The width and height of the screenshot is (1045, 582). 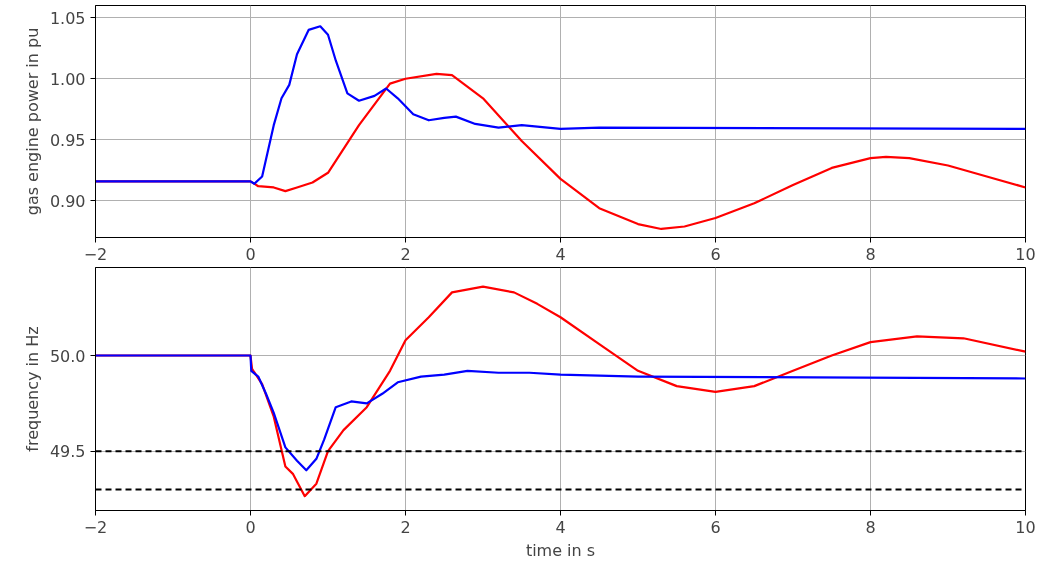 What do you see at coordinates (67, 201) in the screenshot?
I see `y-tick-label: 0.90` at bounding box center [67, 201].